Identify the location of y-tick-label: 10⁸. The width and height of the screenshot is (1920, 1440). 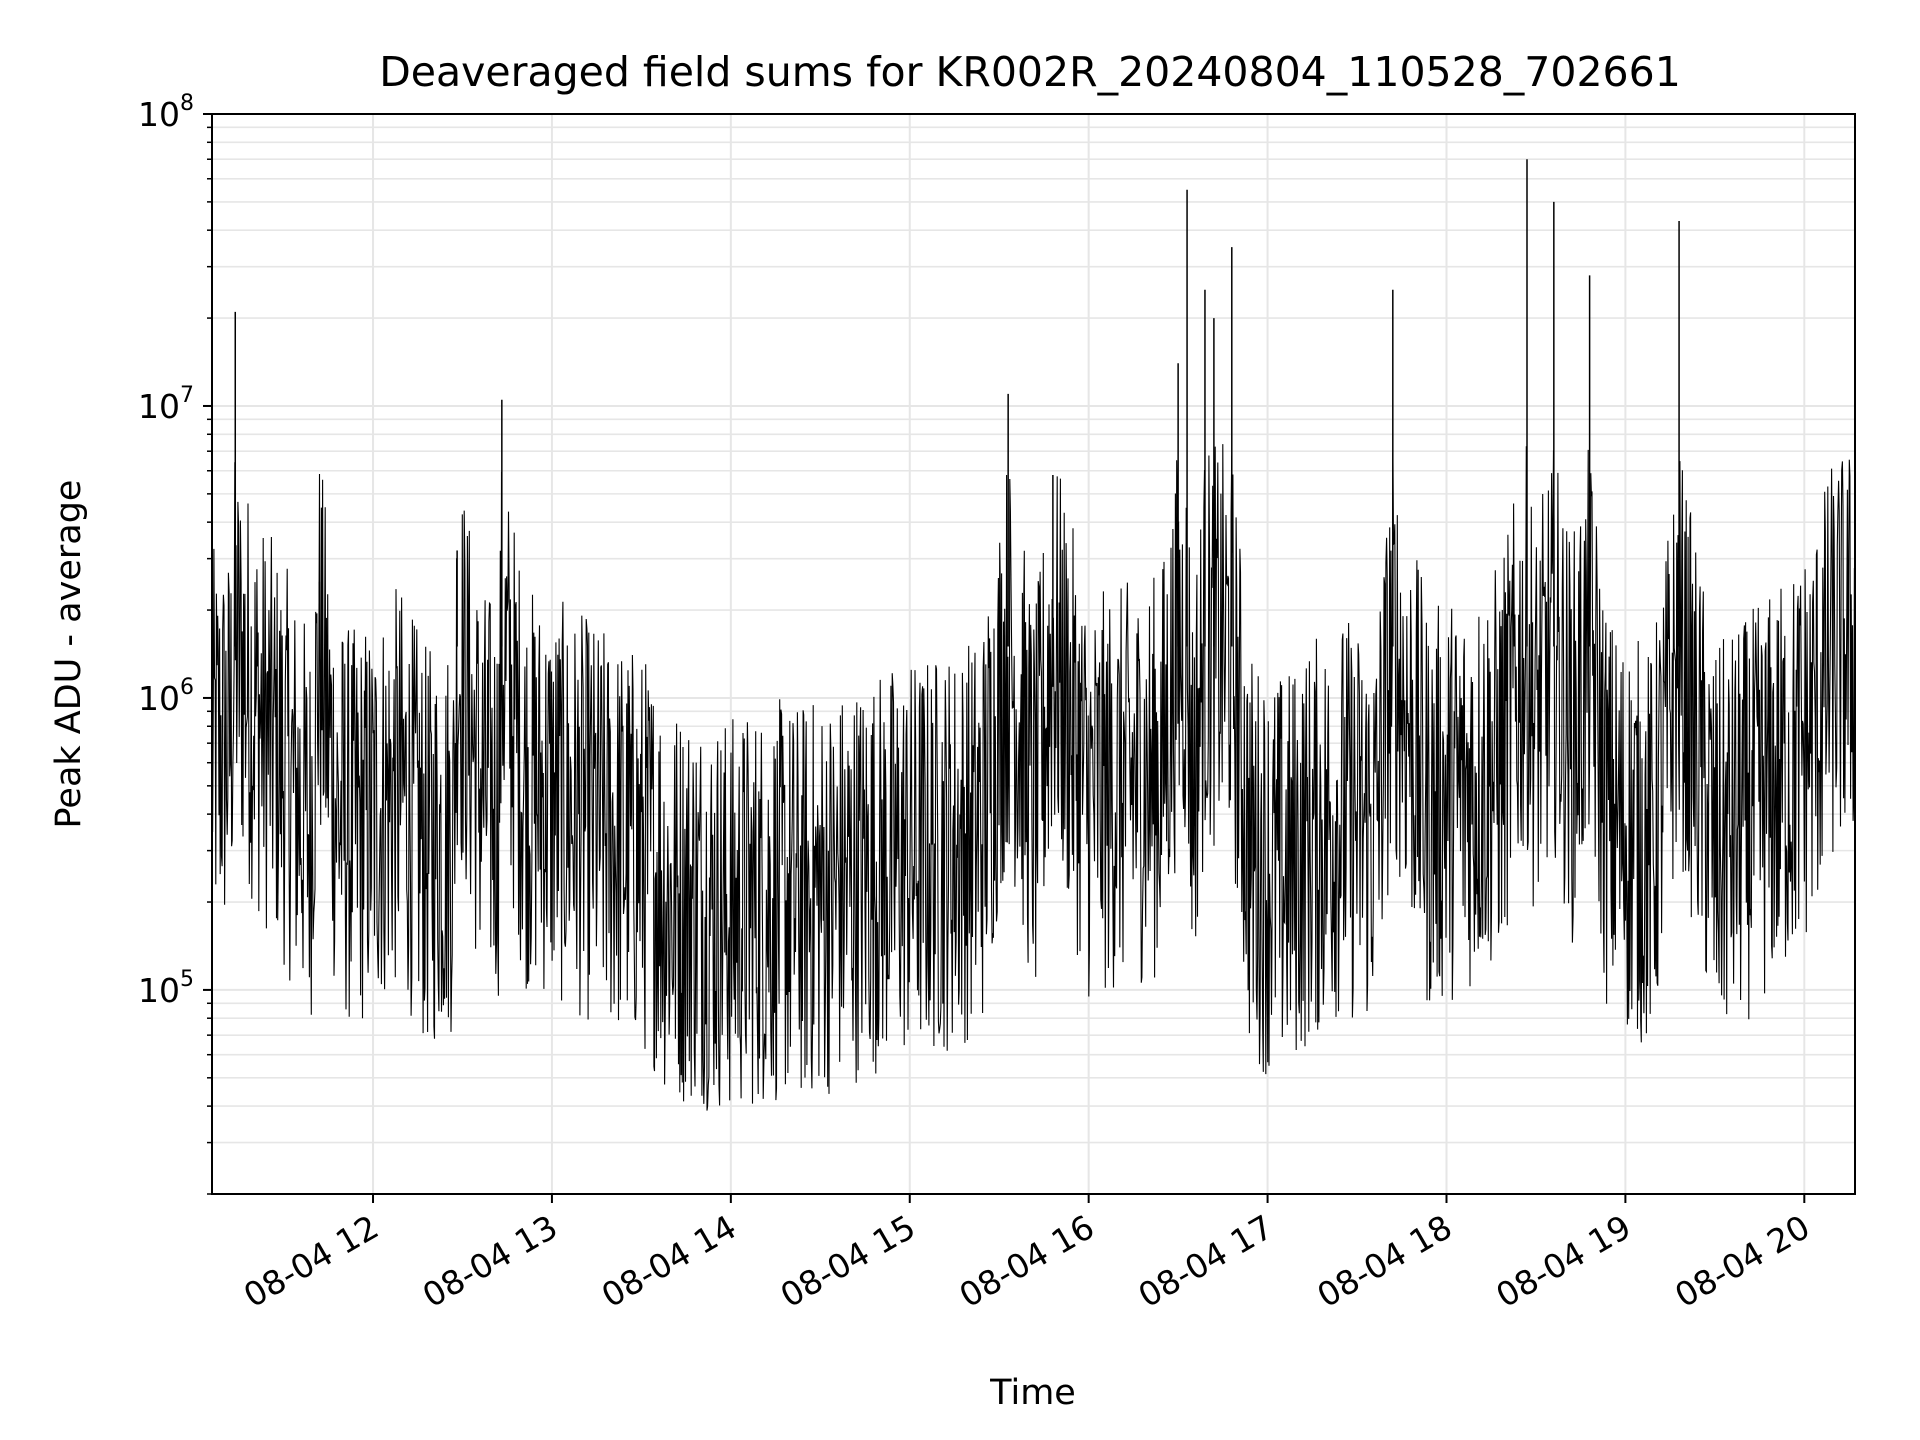
(166, 112).